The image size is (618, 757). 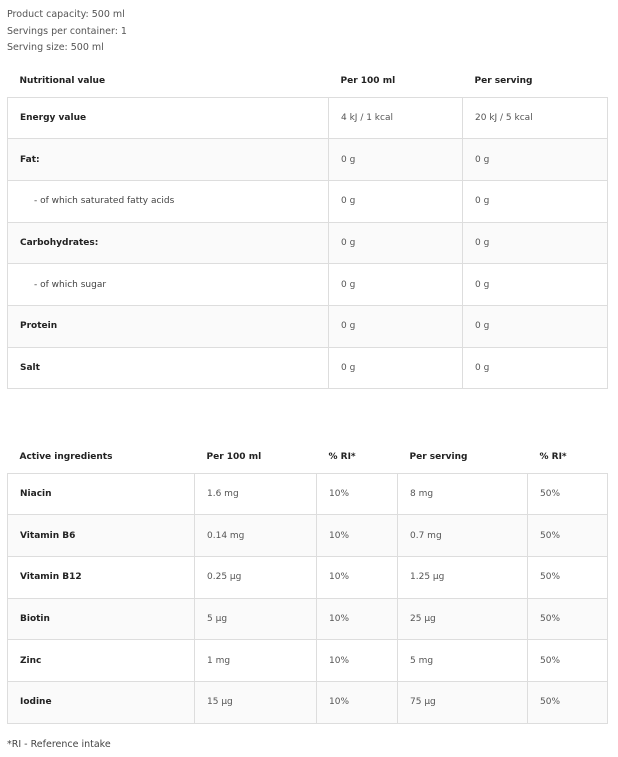 What do you see at coordinates (395, 118) in the screenshot?
I see `cell-value: 4 kJ / 1 kcal` at bounding box center [395, 118].